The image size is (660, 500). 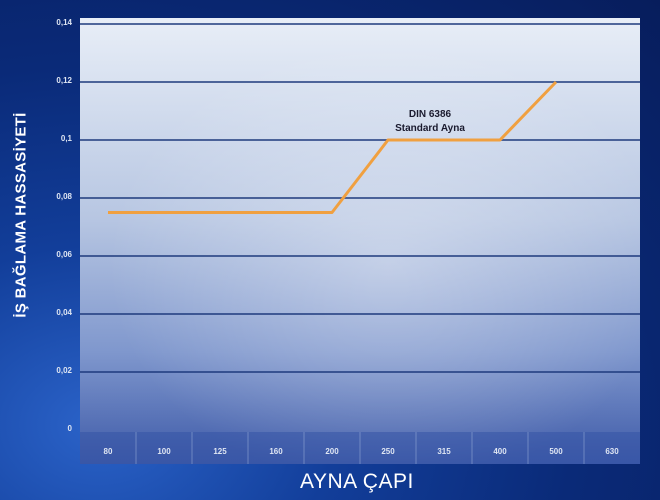 What do you see at coordinates (220, 451) in the screenshot?
I see `x-tick-label: 125` at bounding box center [220, 451].